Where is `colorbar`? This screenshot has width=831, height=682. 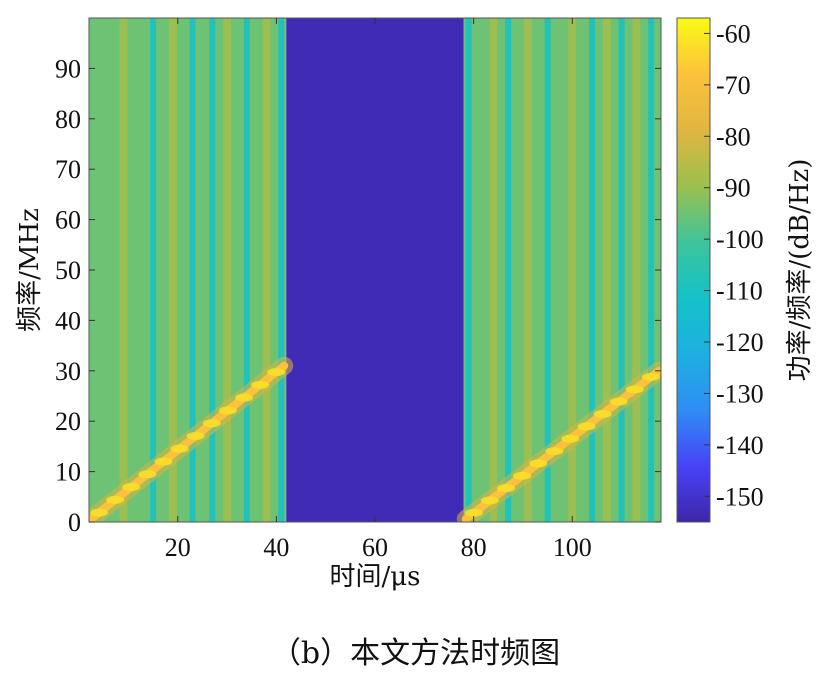
colorbar is located at coordinates (693, 270).